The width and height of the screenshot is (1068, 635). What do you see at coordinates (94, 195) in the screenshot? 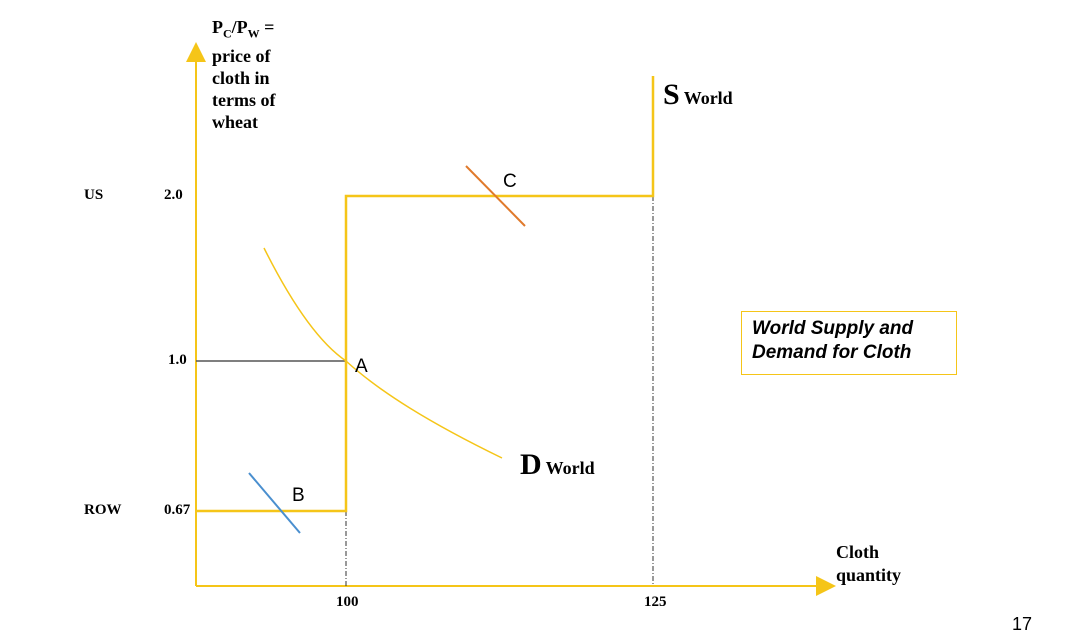
I see `us-country-label: US` at bounding box center [94, 195].